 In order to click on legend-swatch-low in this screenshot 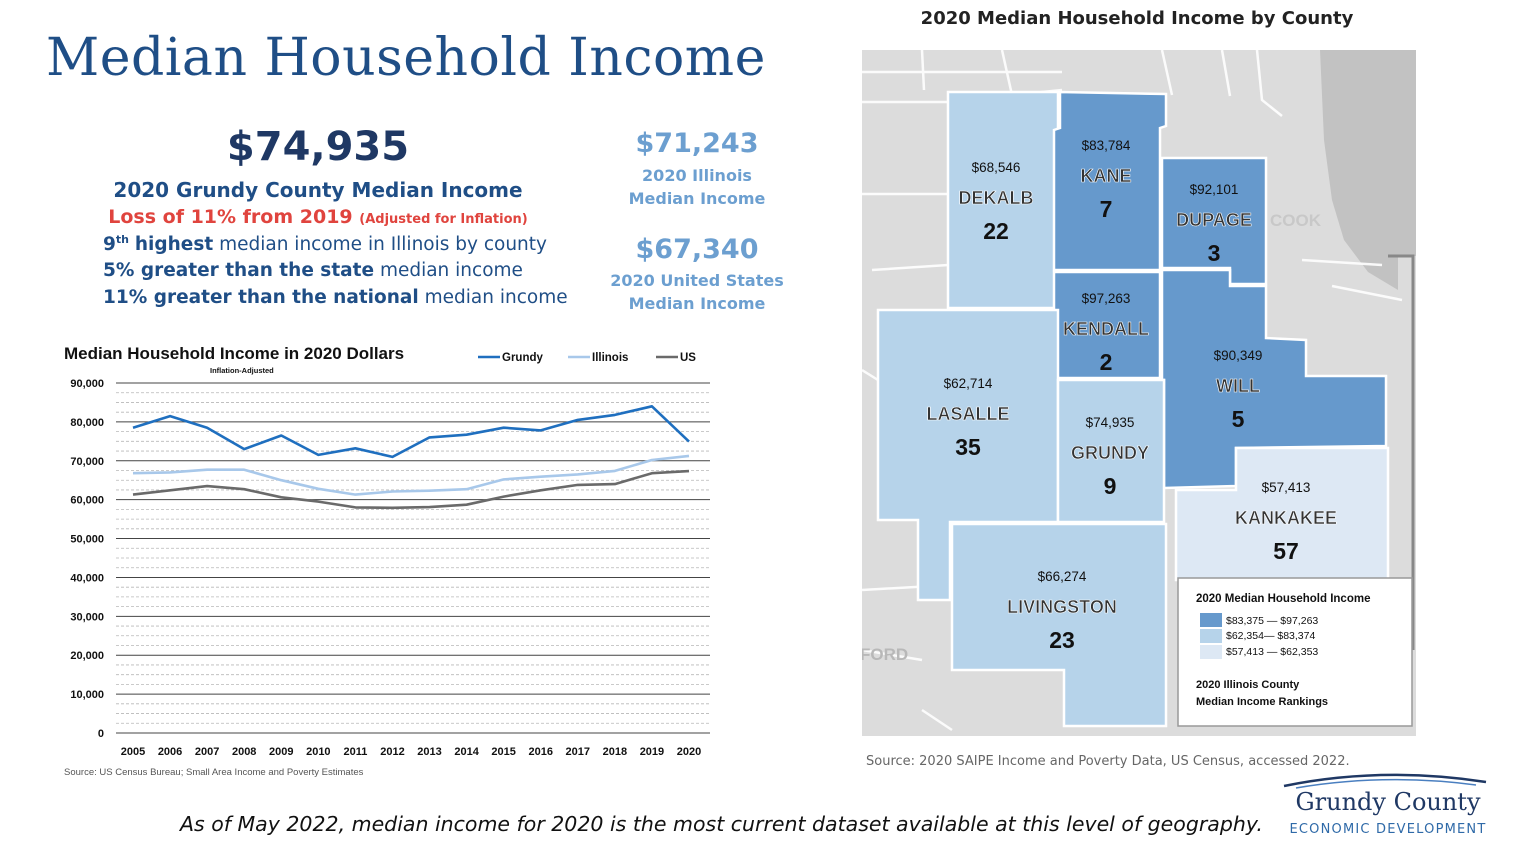, I will do `click(1211, 652)`.